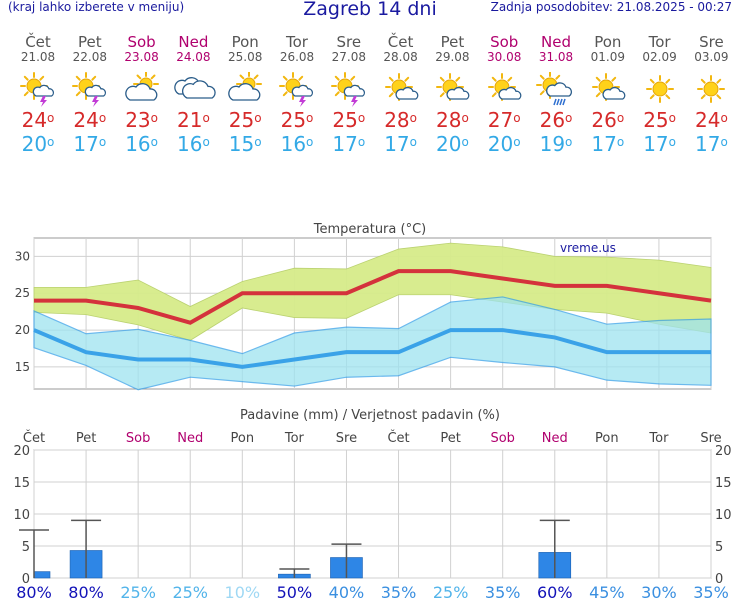 The image size is (740, 600). What do you see at coordinates (373, 297) in the screenshot?
I see `max-temp-line` at bounding box center [373, 297].